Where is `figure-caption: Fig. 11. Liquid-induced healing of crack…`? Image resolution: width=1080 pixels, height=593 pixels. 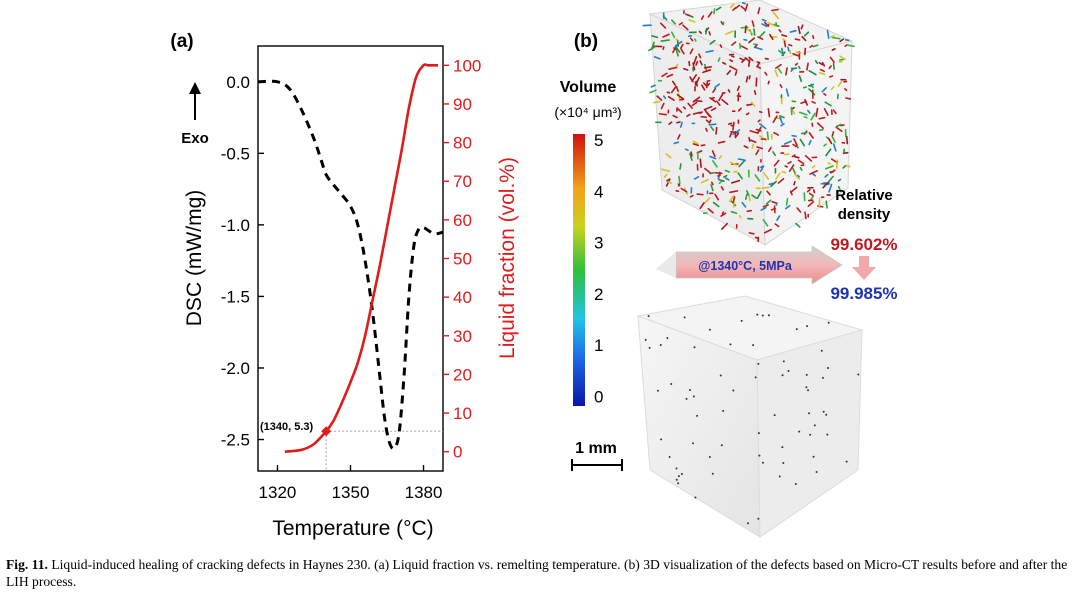 figure-caption: Fig. 11. Liquid-induced healing of crack… is located at coordinates (540, 573).